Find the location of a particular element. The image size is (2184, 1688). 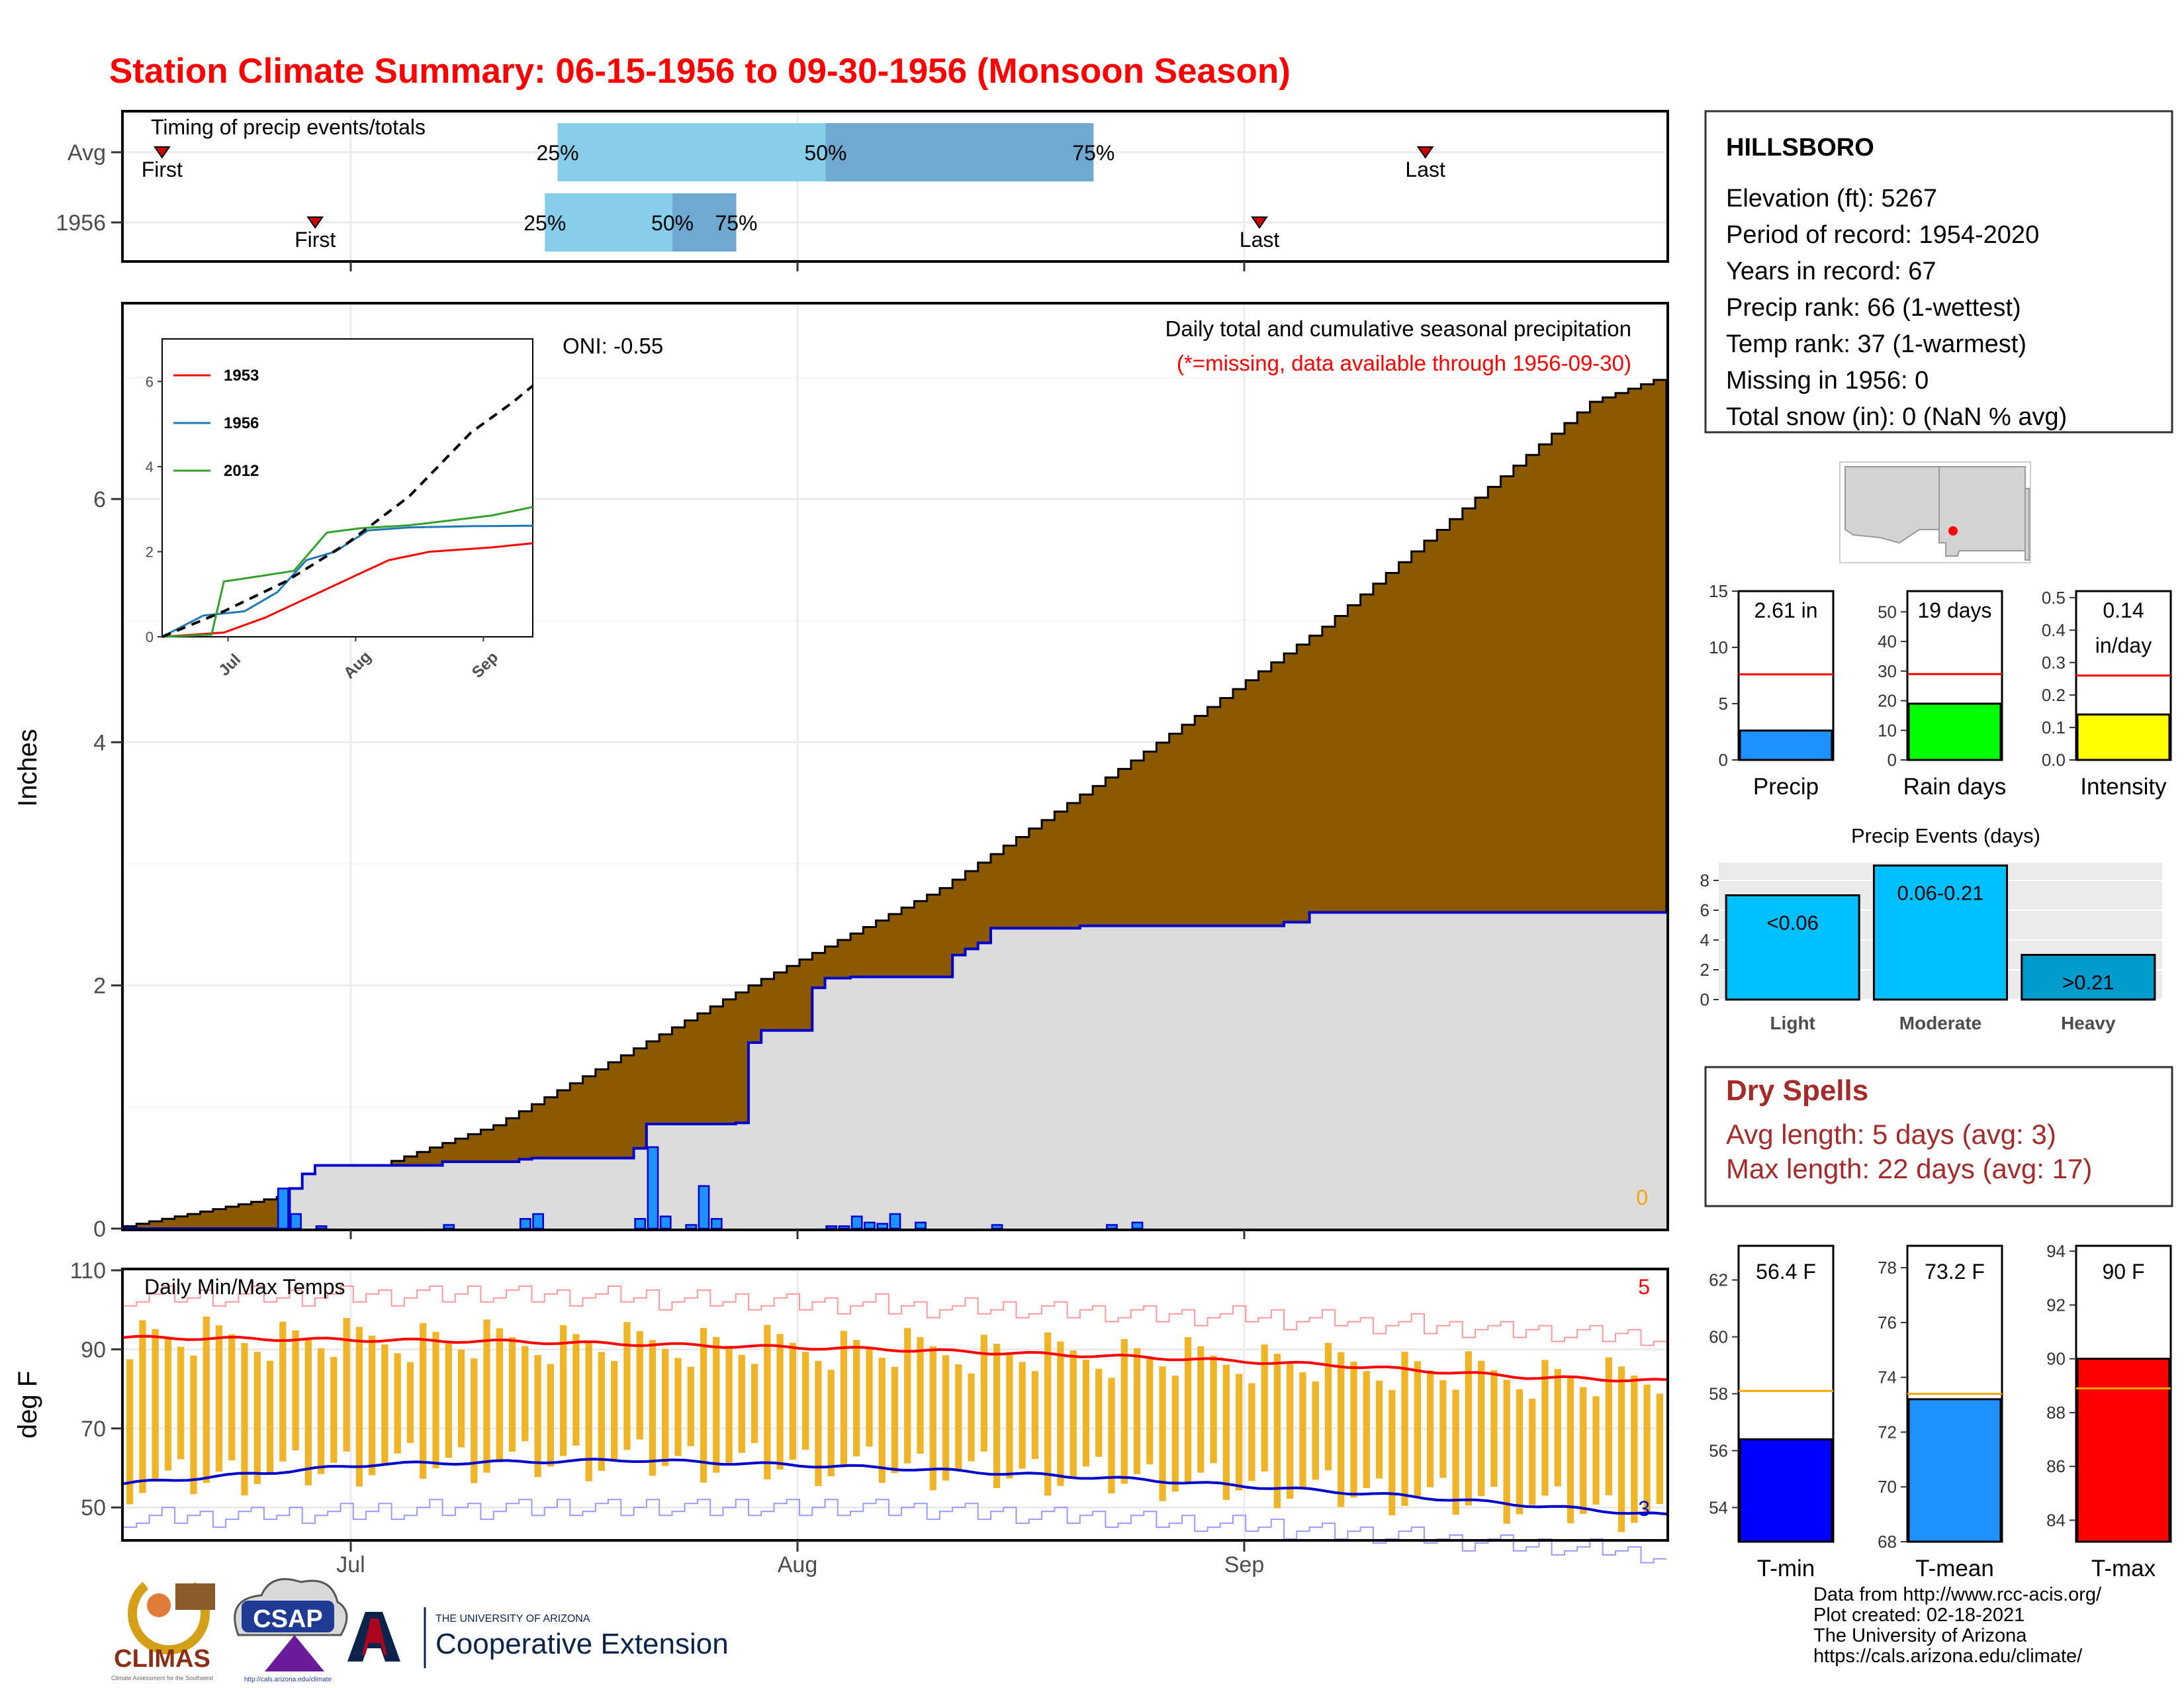

station-line: Temp rank: 37 (1-warmest) is located at coordinates (1876, 344).